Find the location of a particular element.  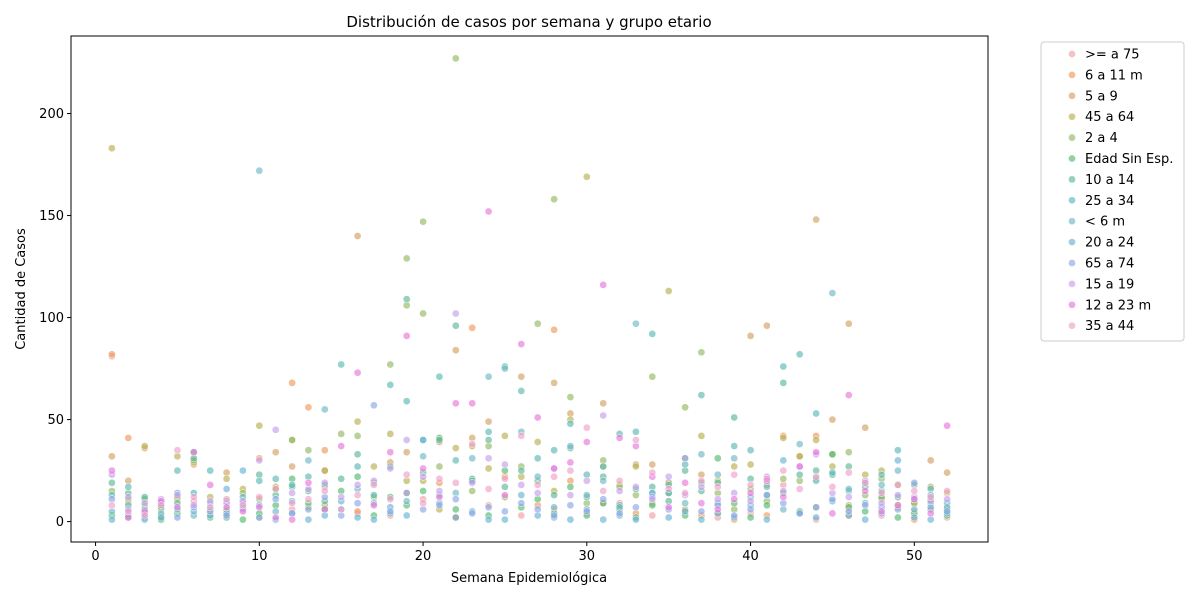

legend-label: 5 a 9 is located at coordinates (1101, 96).